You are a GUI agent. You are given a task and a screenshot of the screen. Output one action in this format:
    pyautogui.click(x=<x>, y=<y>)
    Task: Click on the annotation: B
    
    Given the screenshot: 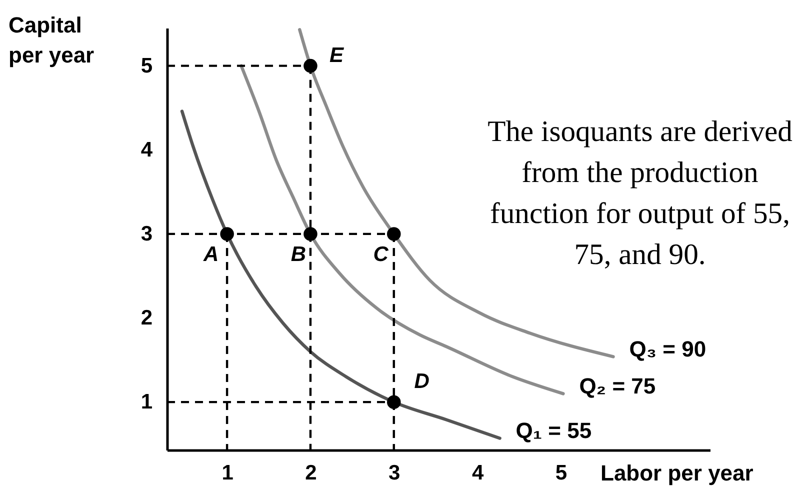 What is the action you would take?
    pyautogui.click(x=298, y=254)
    